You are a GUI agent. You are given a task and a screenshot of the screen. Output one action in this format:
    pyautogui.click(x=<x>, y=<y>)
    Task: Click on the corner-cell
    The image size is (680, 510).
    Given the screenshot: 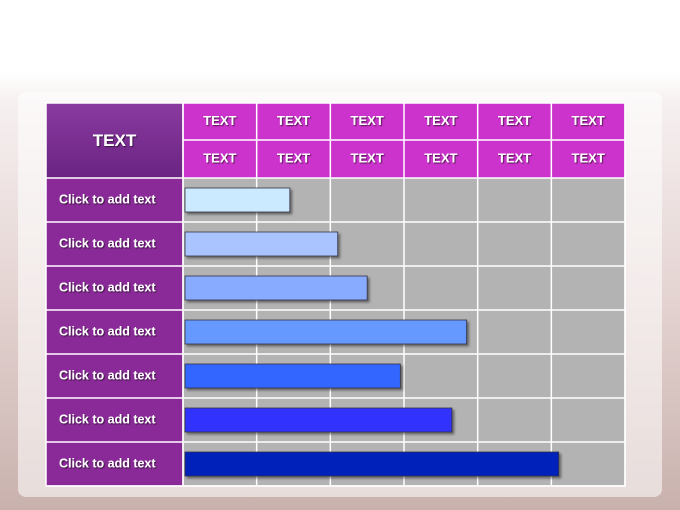 What is the action you would take?
    pyautogui.click(x=114, y=140)
    